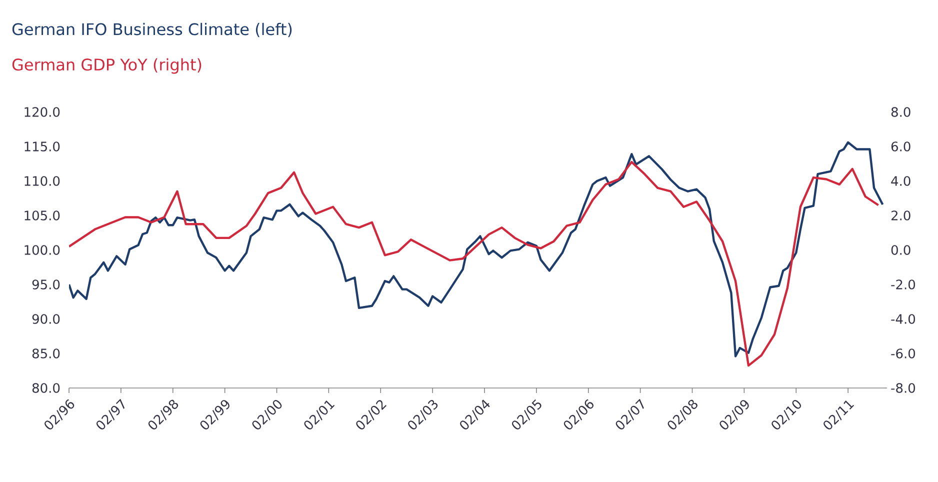  What do you see at coordinates (46, 353) in the screenshot?
I see `y-tick-label: 85.0` at bounding box center [46, 353].